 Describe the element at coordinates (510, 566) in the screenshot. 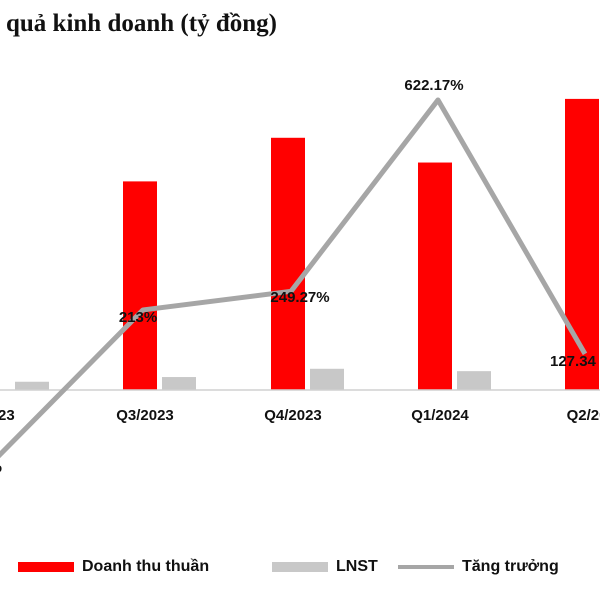

I see `legend-label-growth: Tăng trưởng` at that location.